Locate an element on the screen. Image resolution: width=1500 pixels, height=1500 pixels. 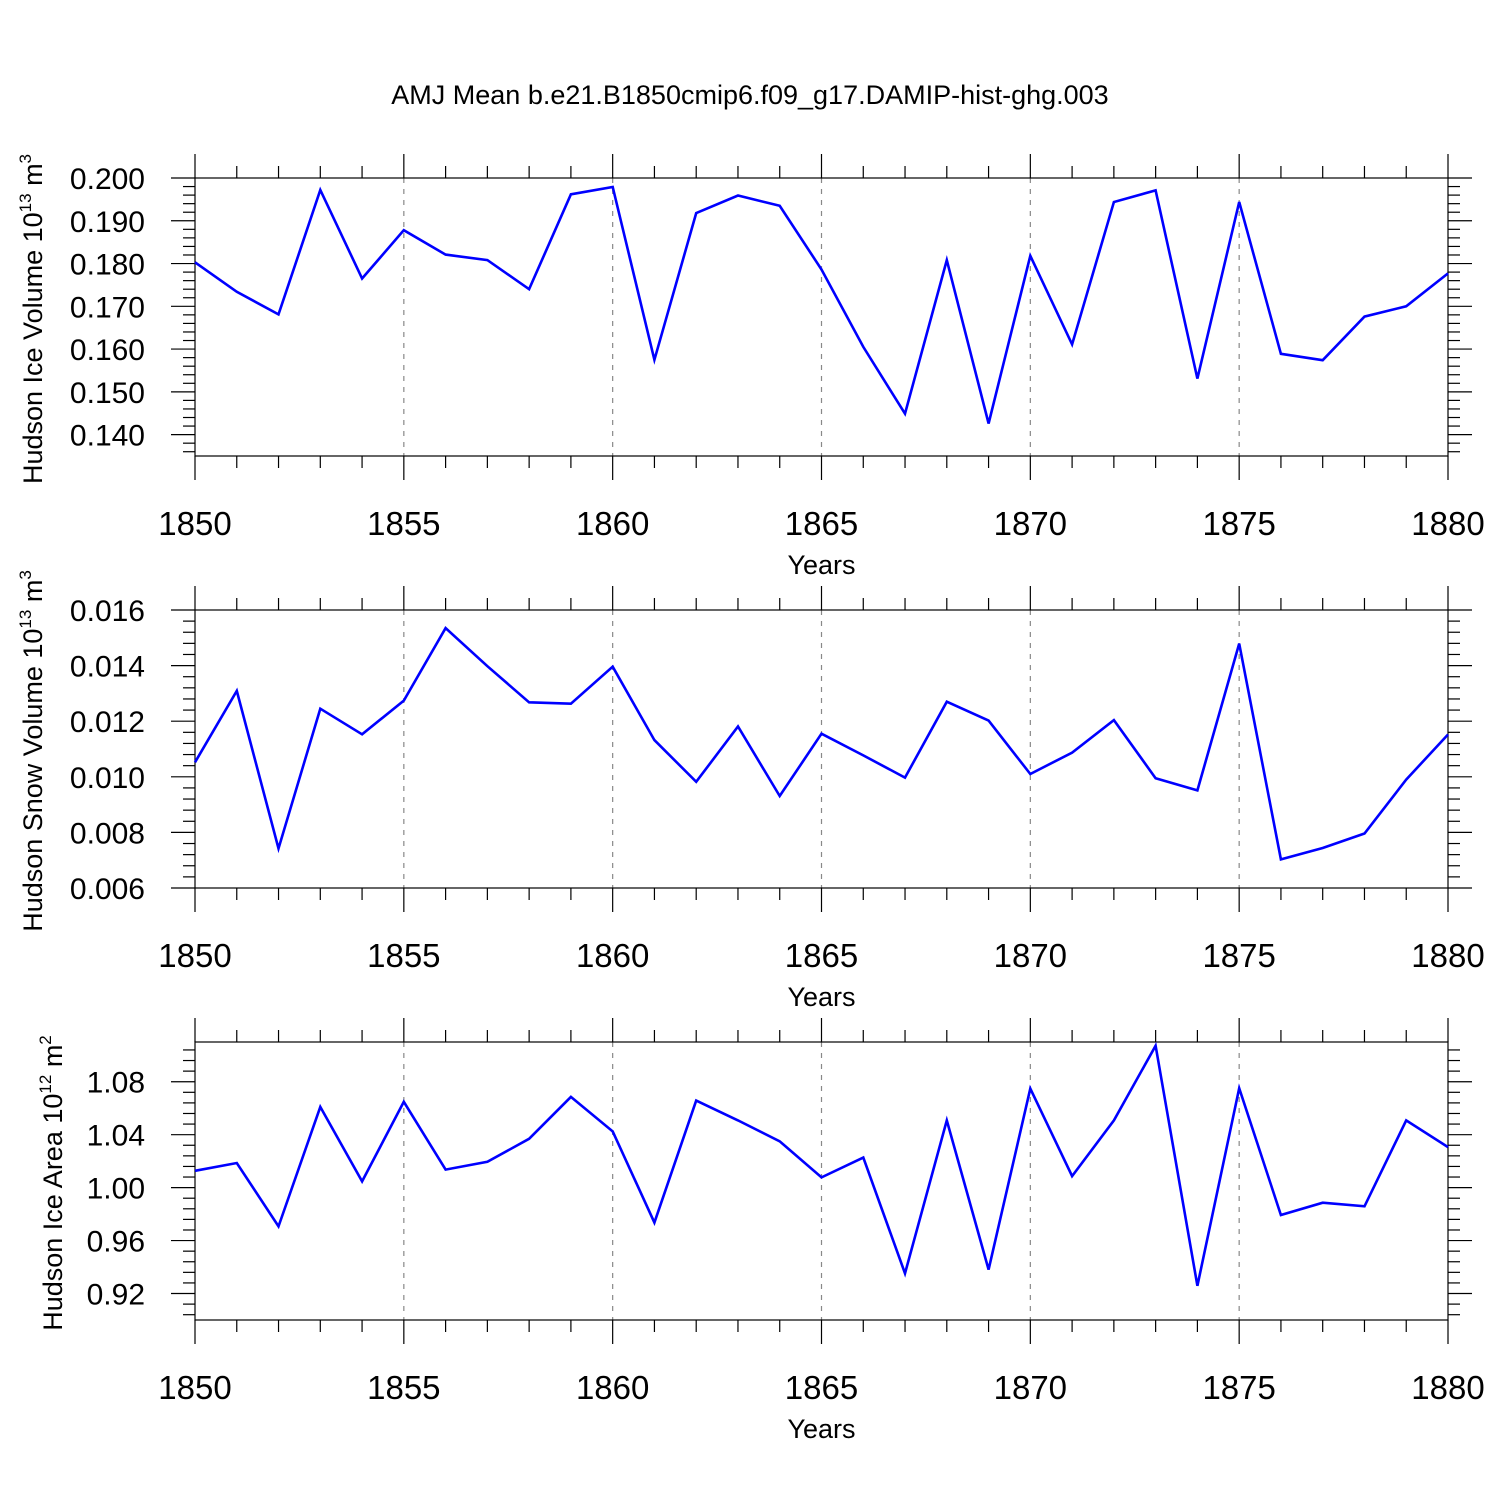
y-tick-label: 0.170 is located at coordinates (107, 307).